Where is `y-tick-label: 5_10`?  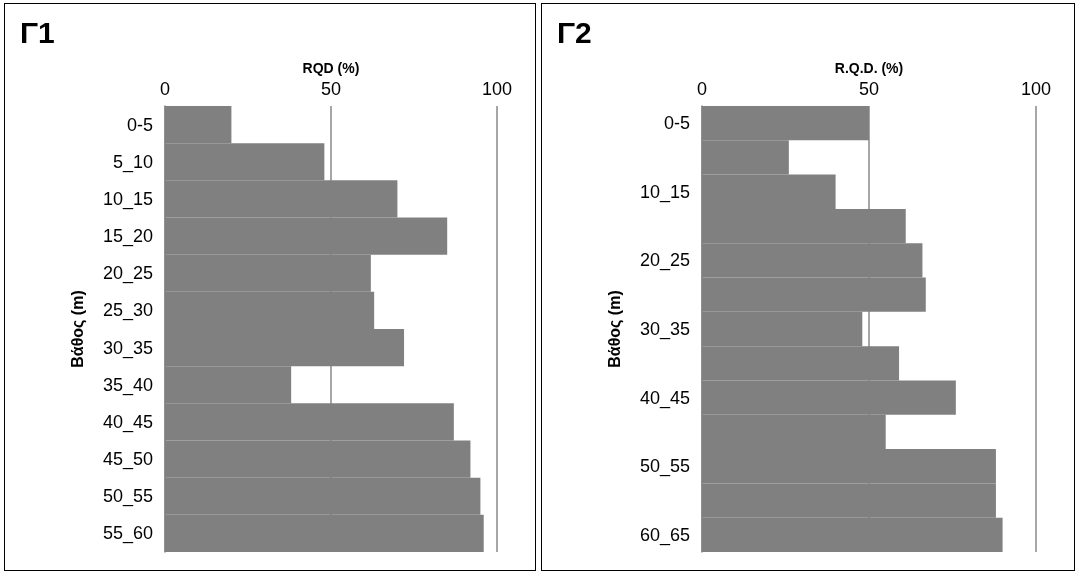
y-tick-label: 5_10 is located at coordinates (132, 162).